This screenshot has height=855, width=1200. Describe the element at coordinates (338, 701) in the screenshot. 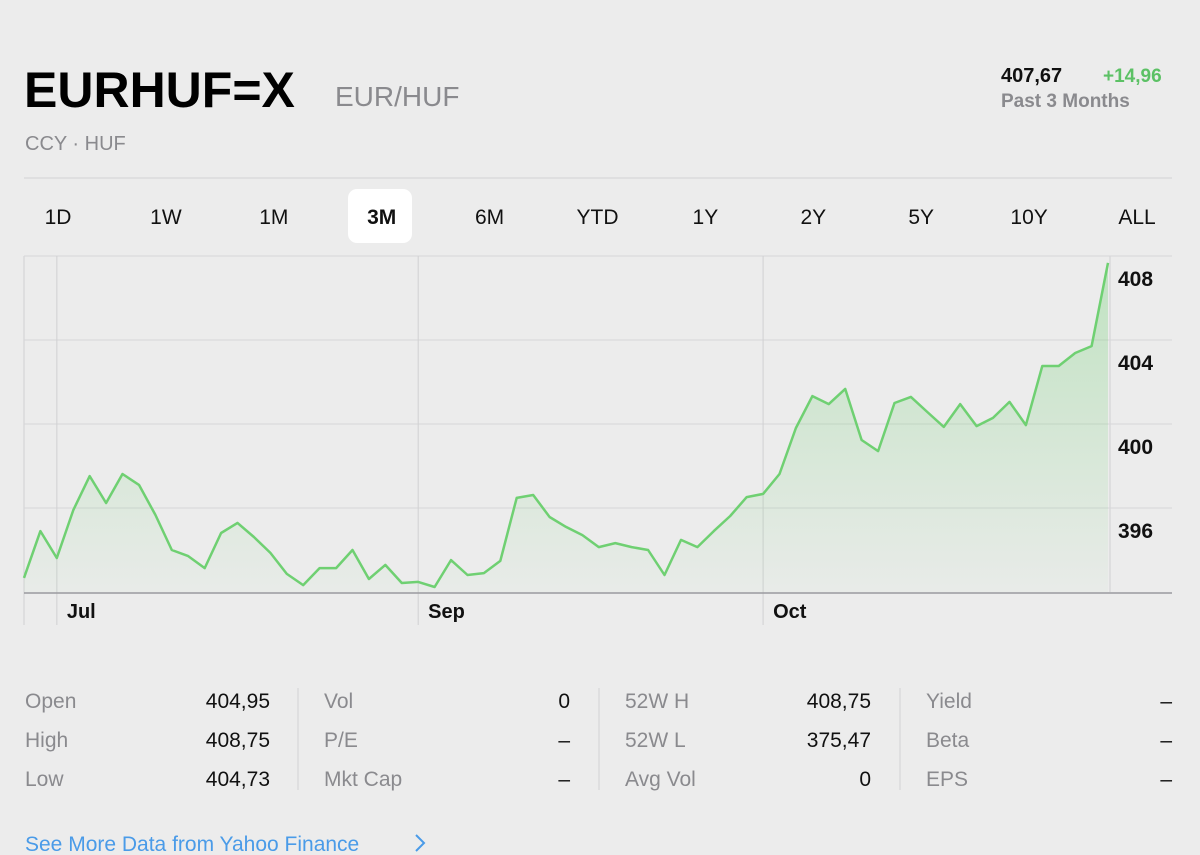

I see `stat-label: Vol` at that location.